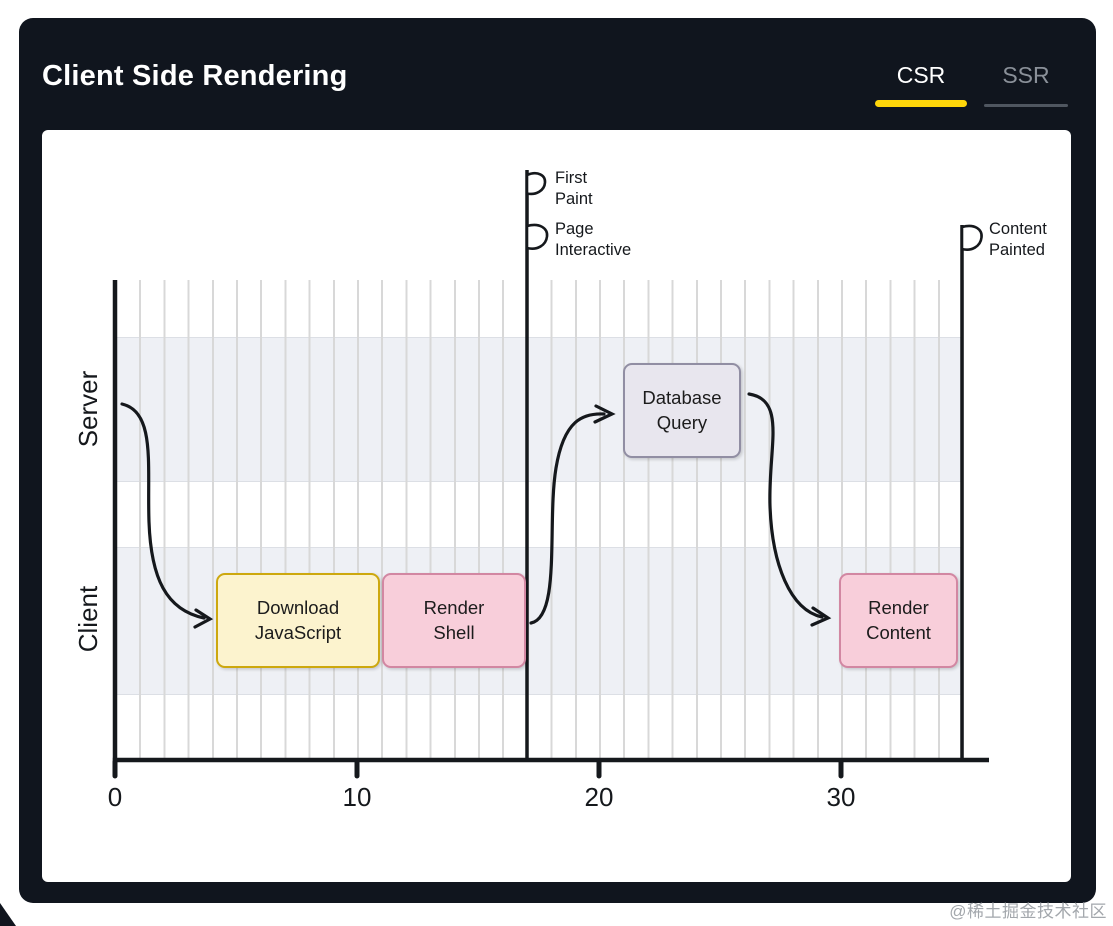  I want to click on flag-icon-page-interactive, so click(537, 236).